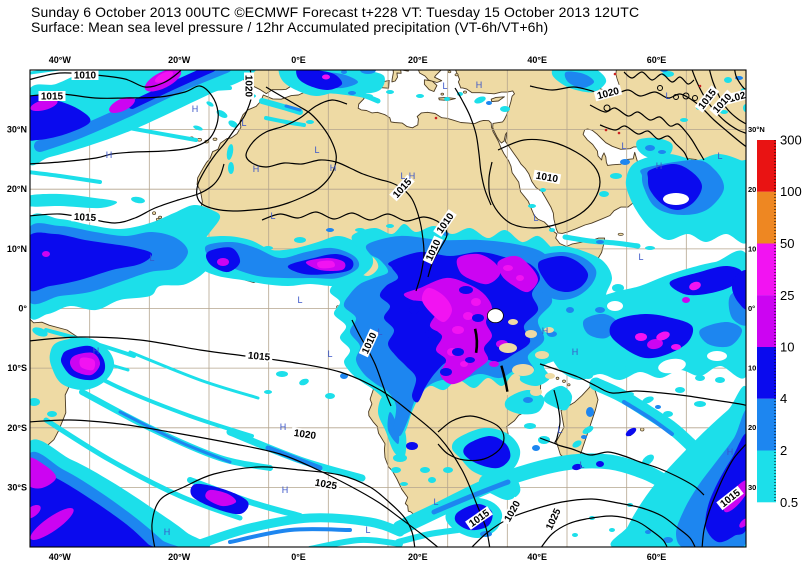 Image resolution: width=807 pixels, height=573 pixels. I want to click on svg-text: 4, so click(783, 398).